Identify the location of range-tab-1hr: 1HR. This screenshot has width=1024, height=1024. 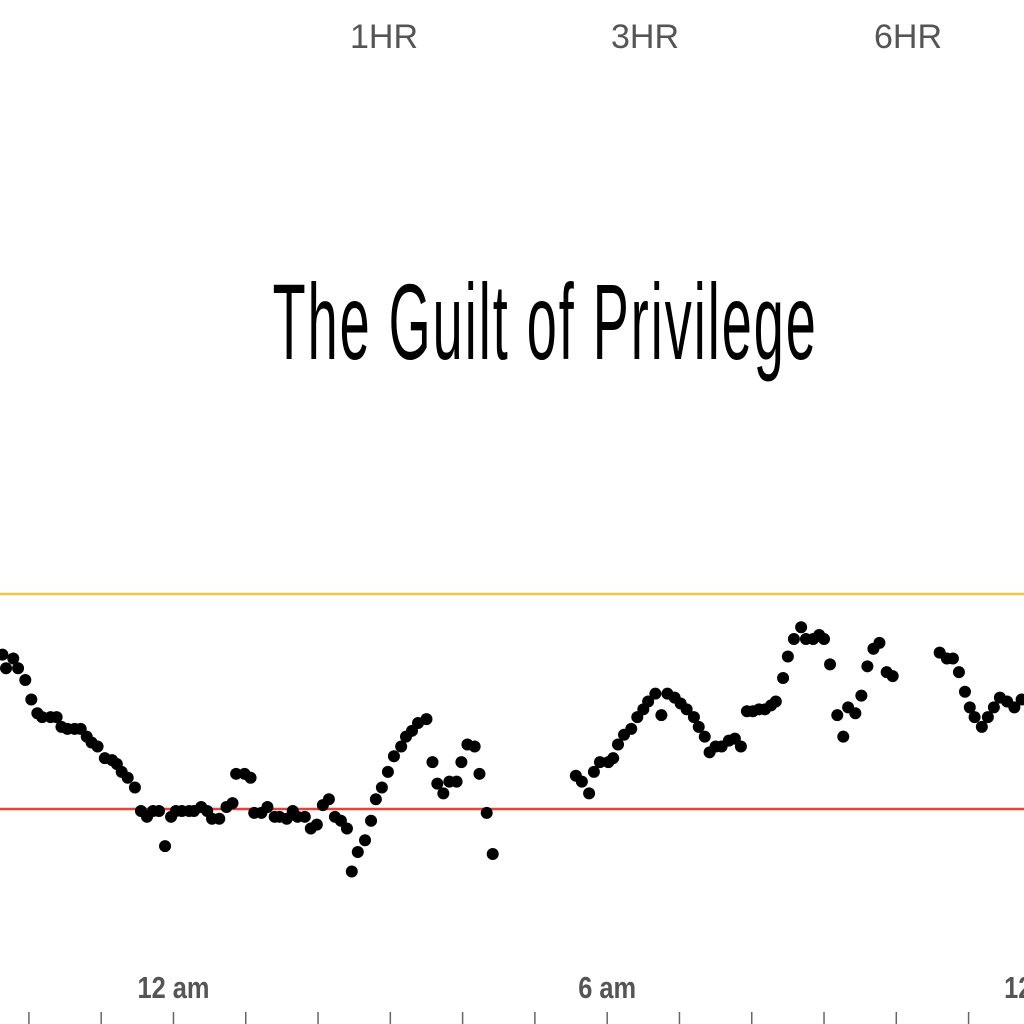
(384, 37).